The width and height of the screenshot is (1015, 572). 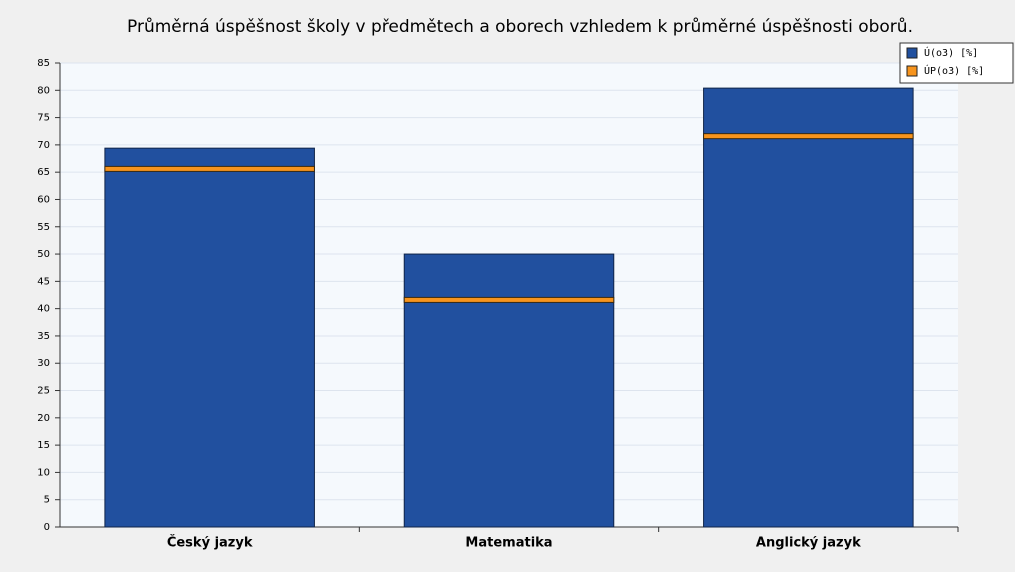 What do you see at coordinates (43, 172) in the screenshot?
I see `y-tick-label: 65` at bounding box center [43, 172].